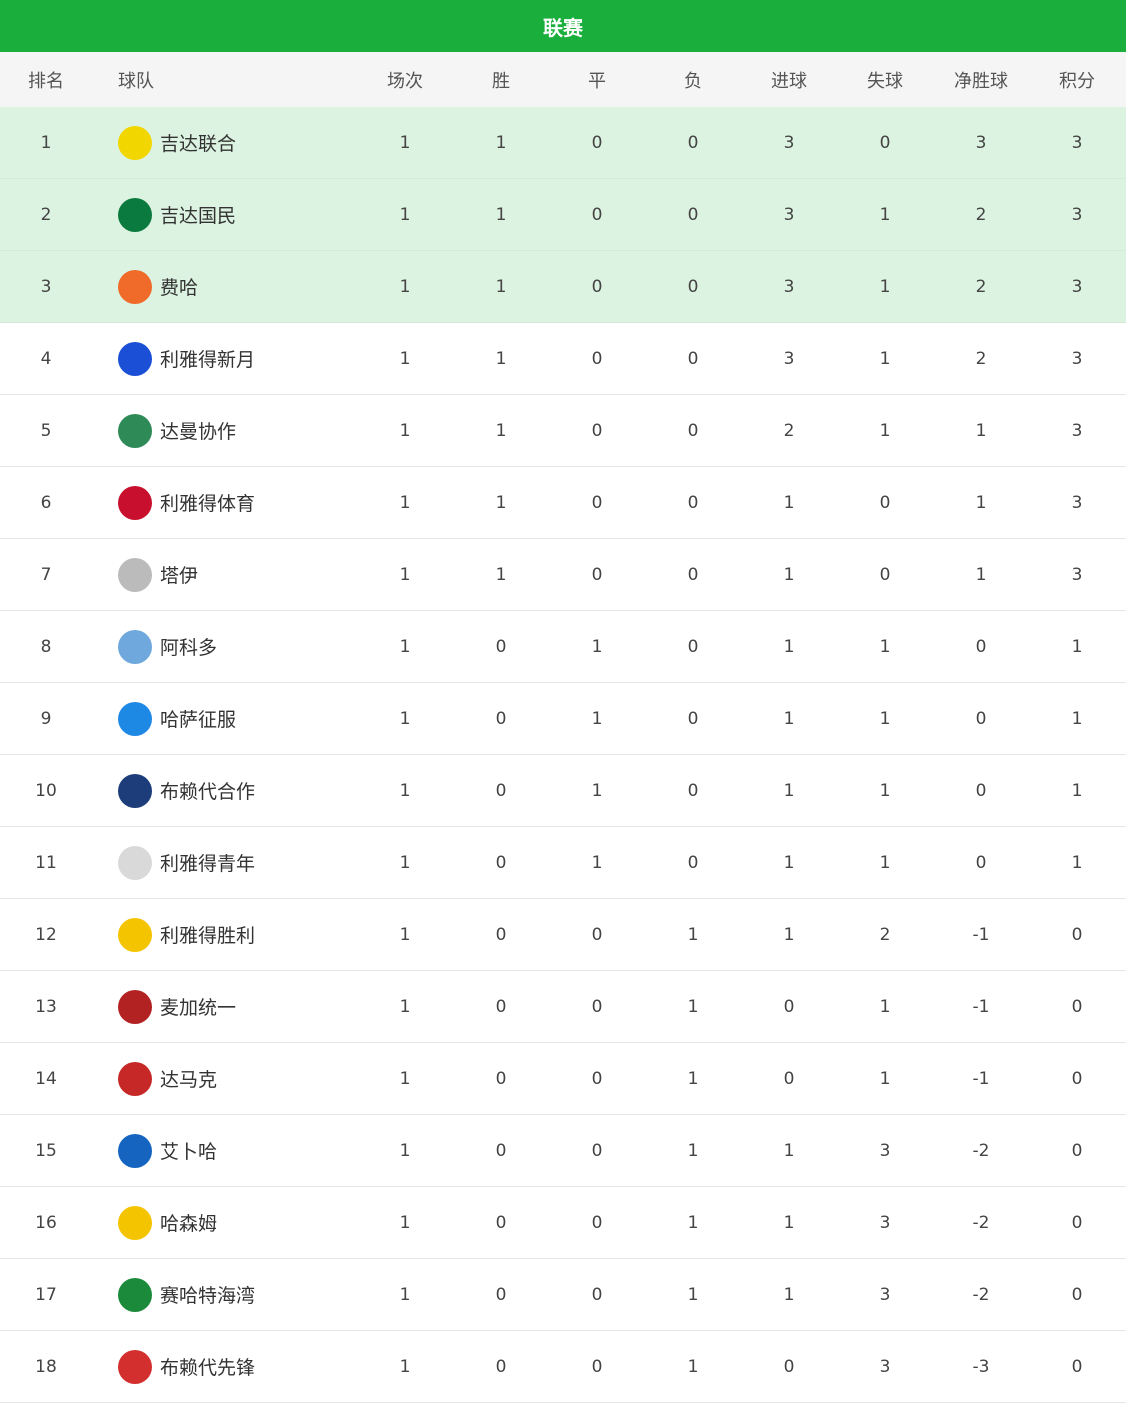 The height and width of the screenshot is (1403, 1126). I want to click on goals-against-cell: 2, so click(885, 934).